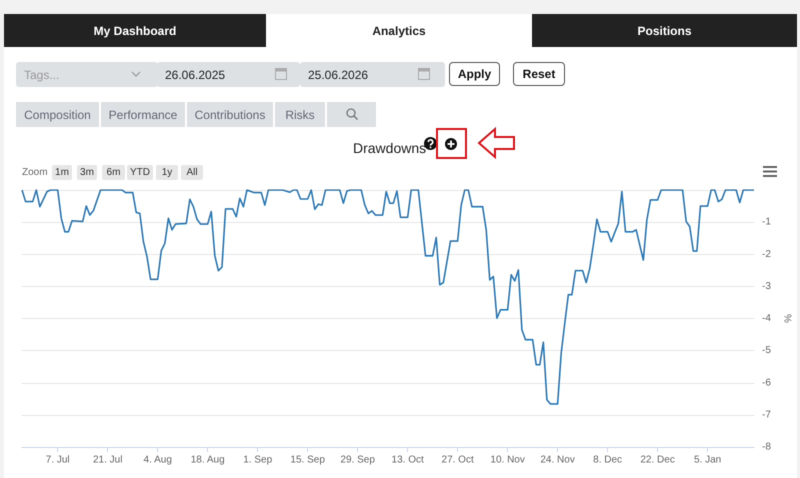 This screenshot has height=478, width=800. Describe the element at coordinates (258, 460) in the screenshot. I see `x-tick-label: 1. Sep` at that location.